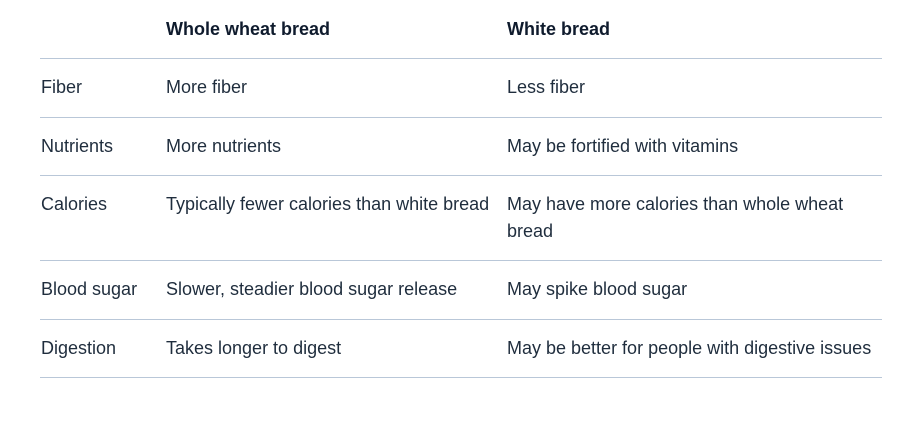 The image size is (905, 448). I want to click on header-white-bread: White bread, so click(694, 29).